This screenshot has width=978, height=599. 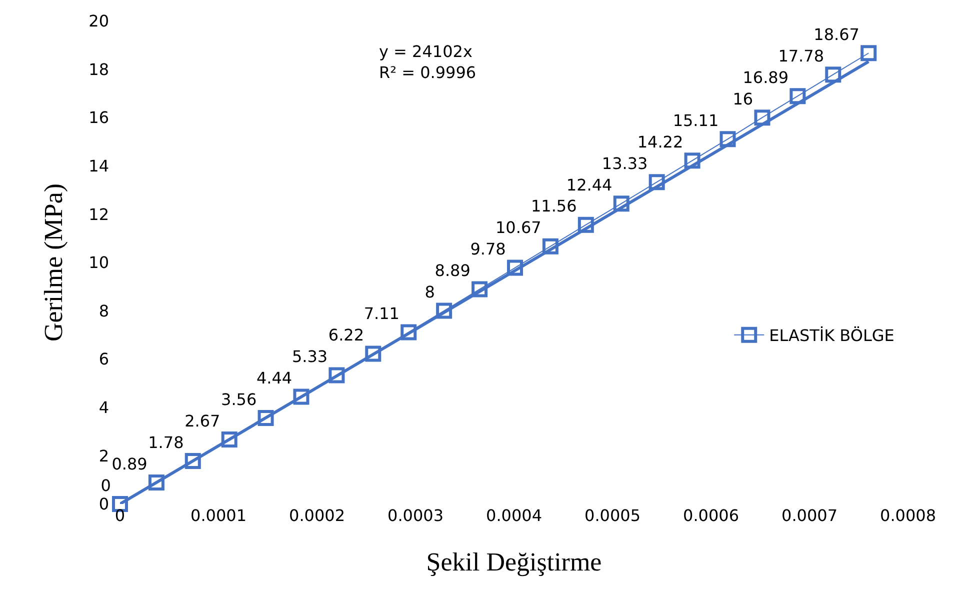 I want to click on data-label: 16.89, so click(x=765, y=77).